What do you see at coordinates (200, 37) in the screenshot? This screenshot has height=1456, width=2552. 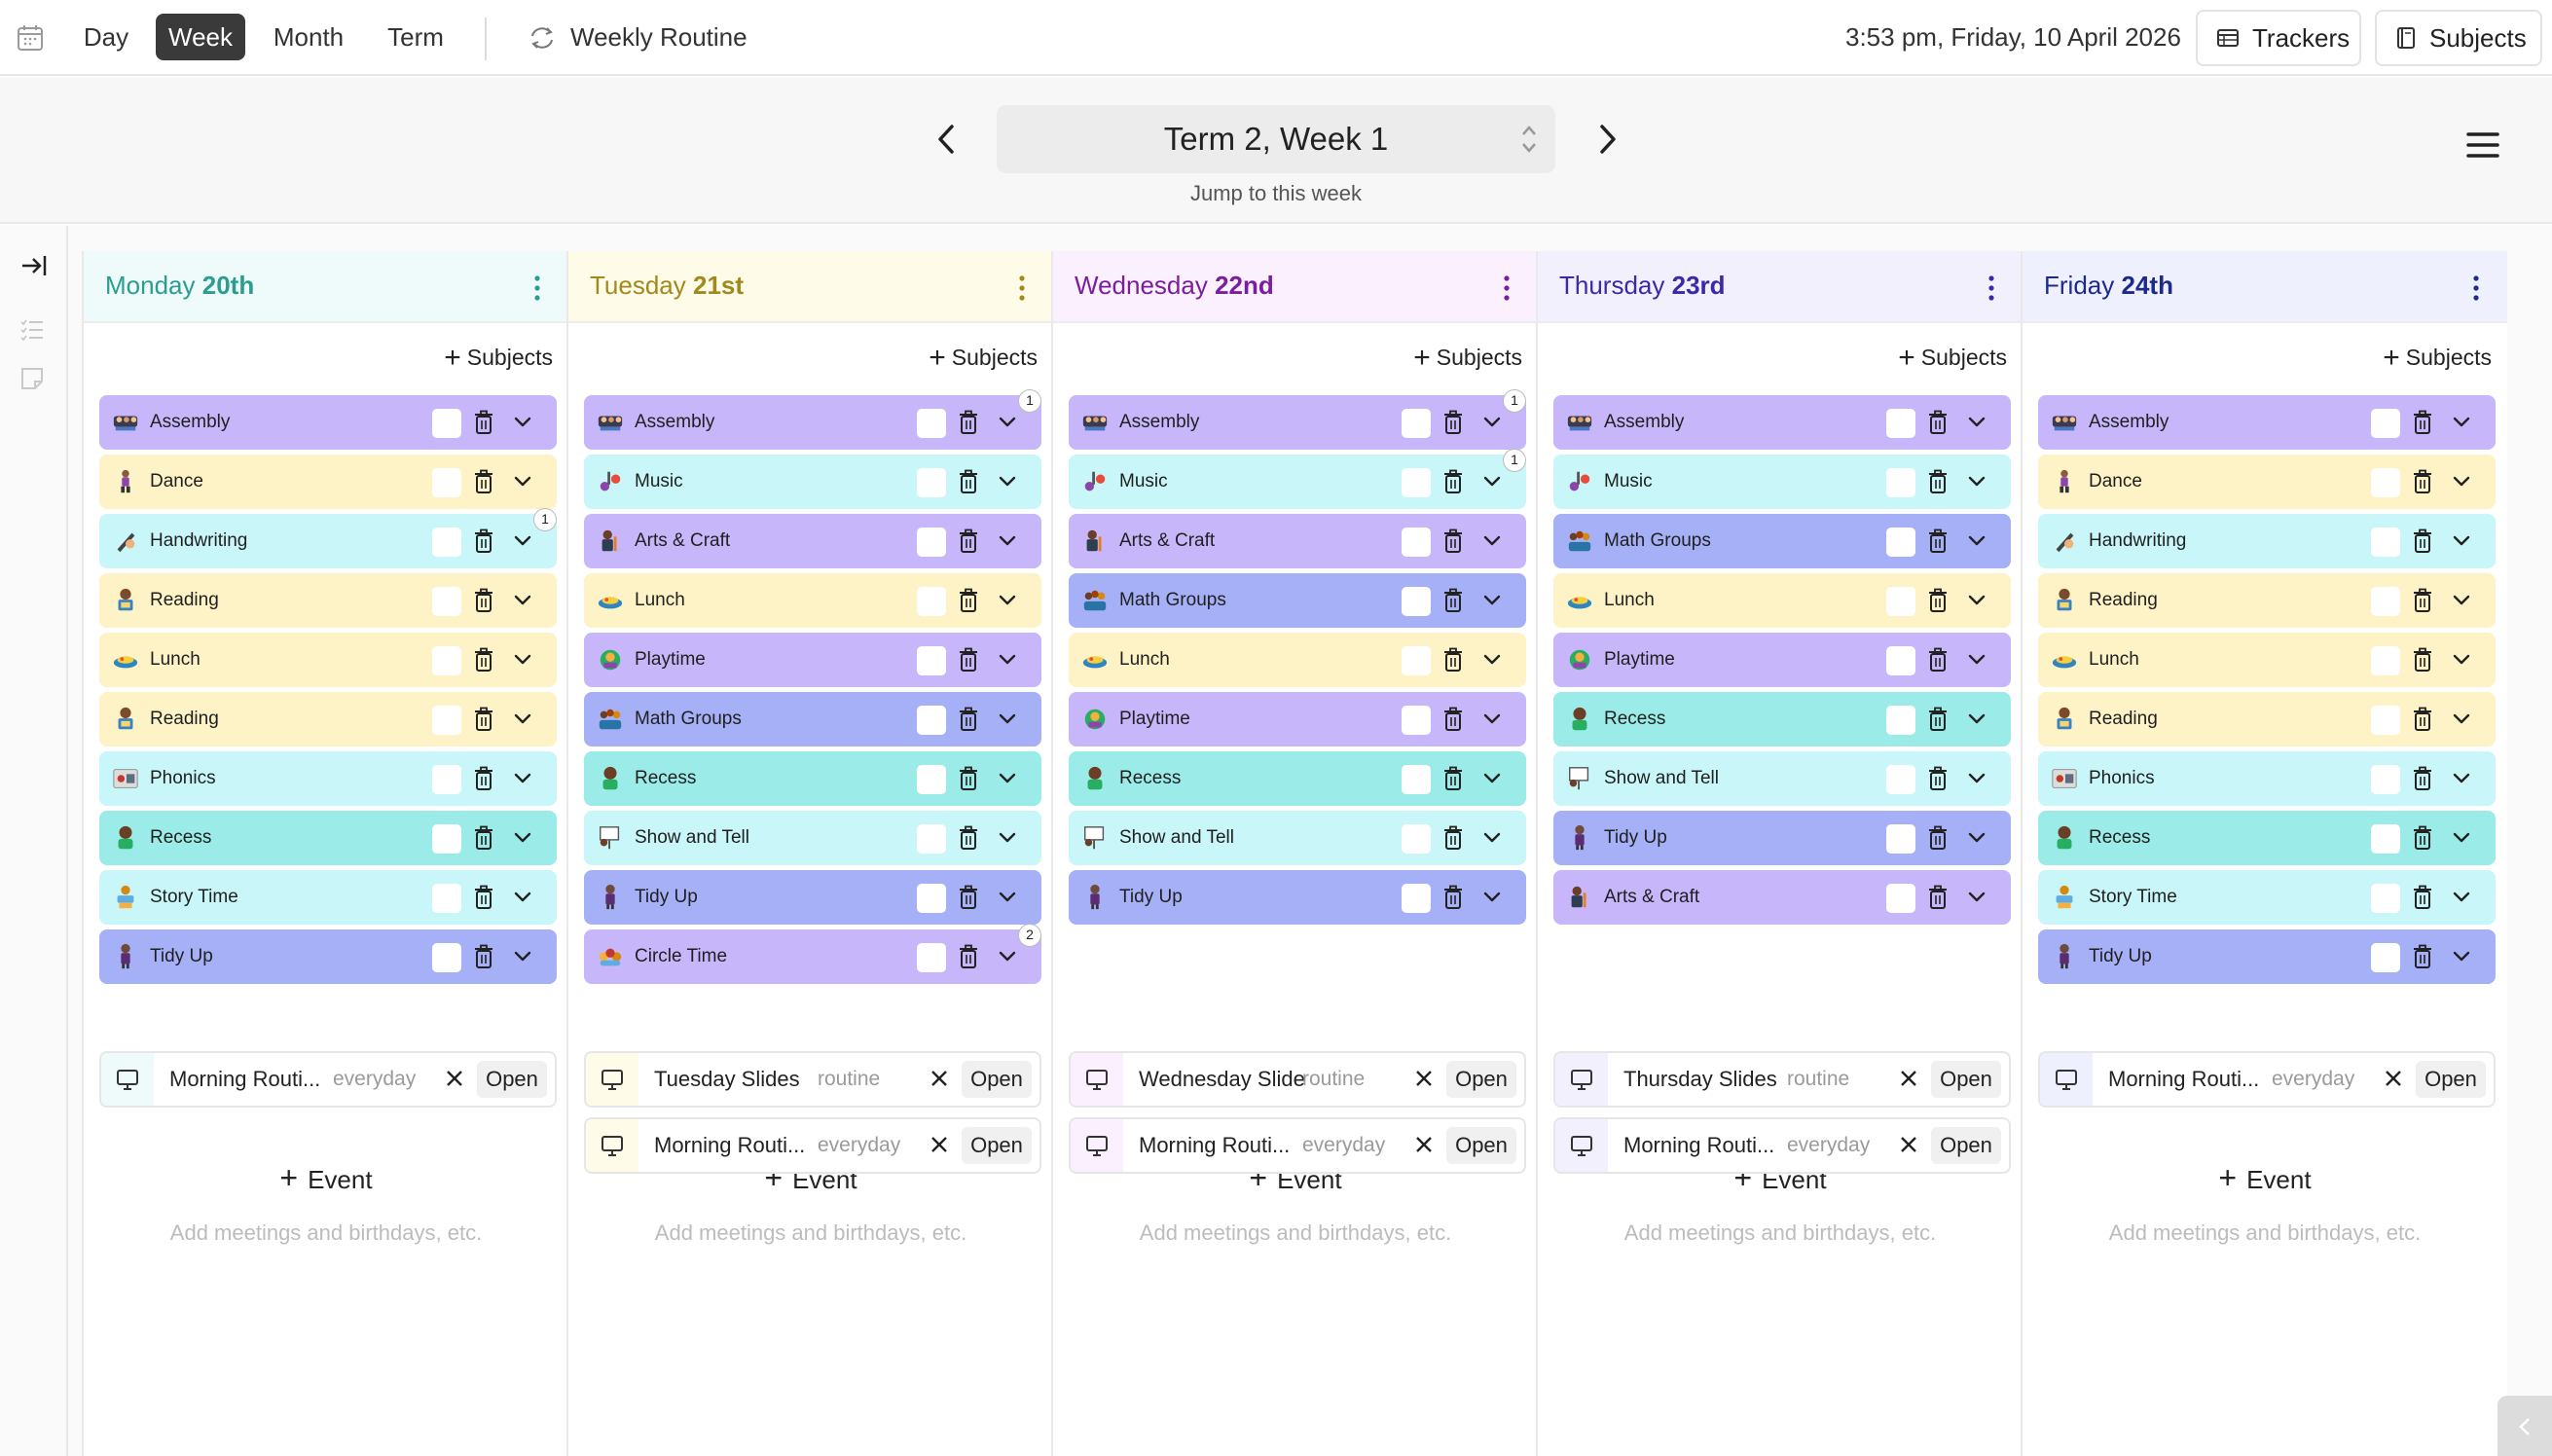 I see `view-week-button: Week` at bounding box center [200, 37].